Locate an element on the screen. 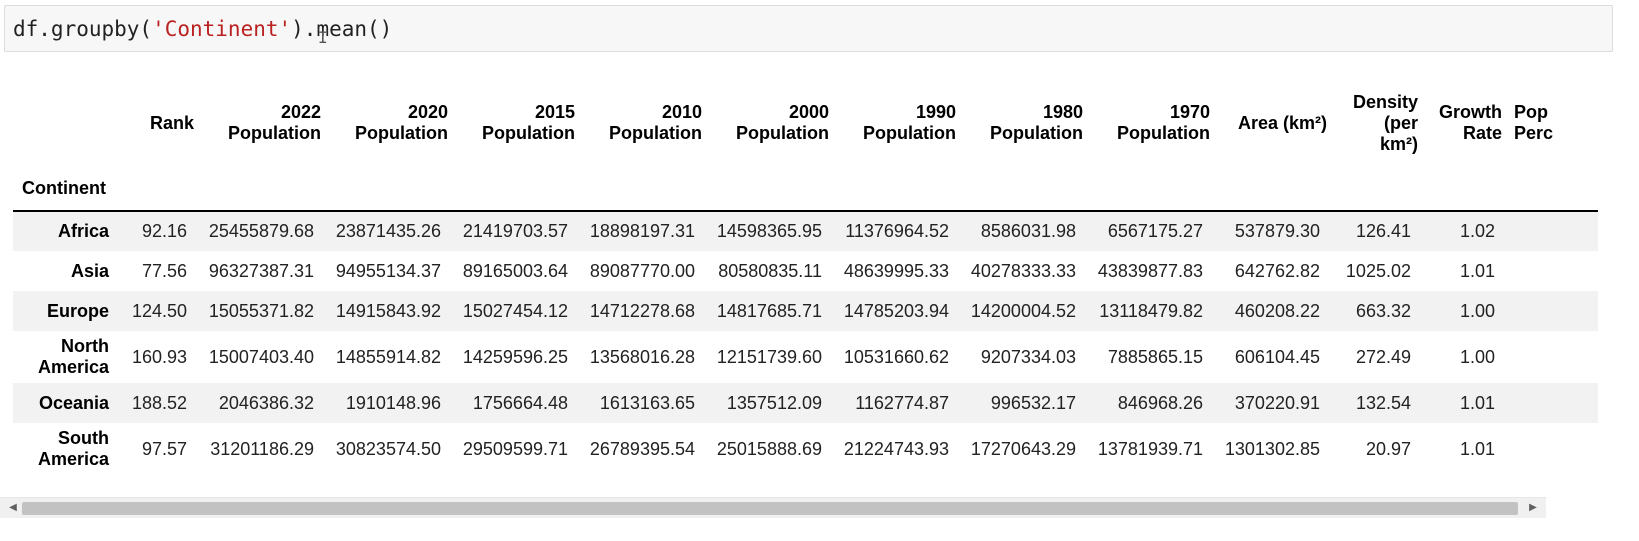  column-header: 2022 Population is located at coordinates (274, 122).